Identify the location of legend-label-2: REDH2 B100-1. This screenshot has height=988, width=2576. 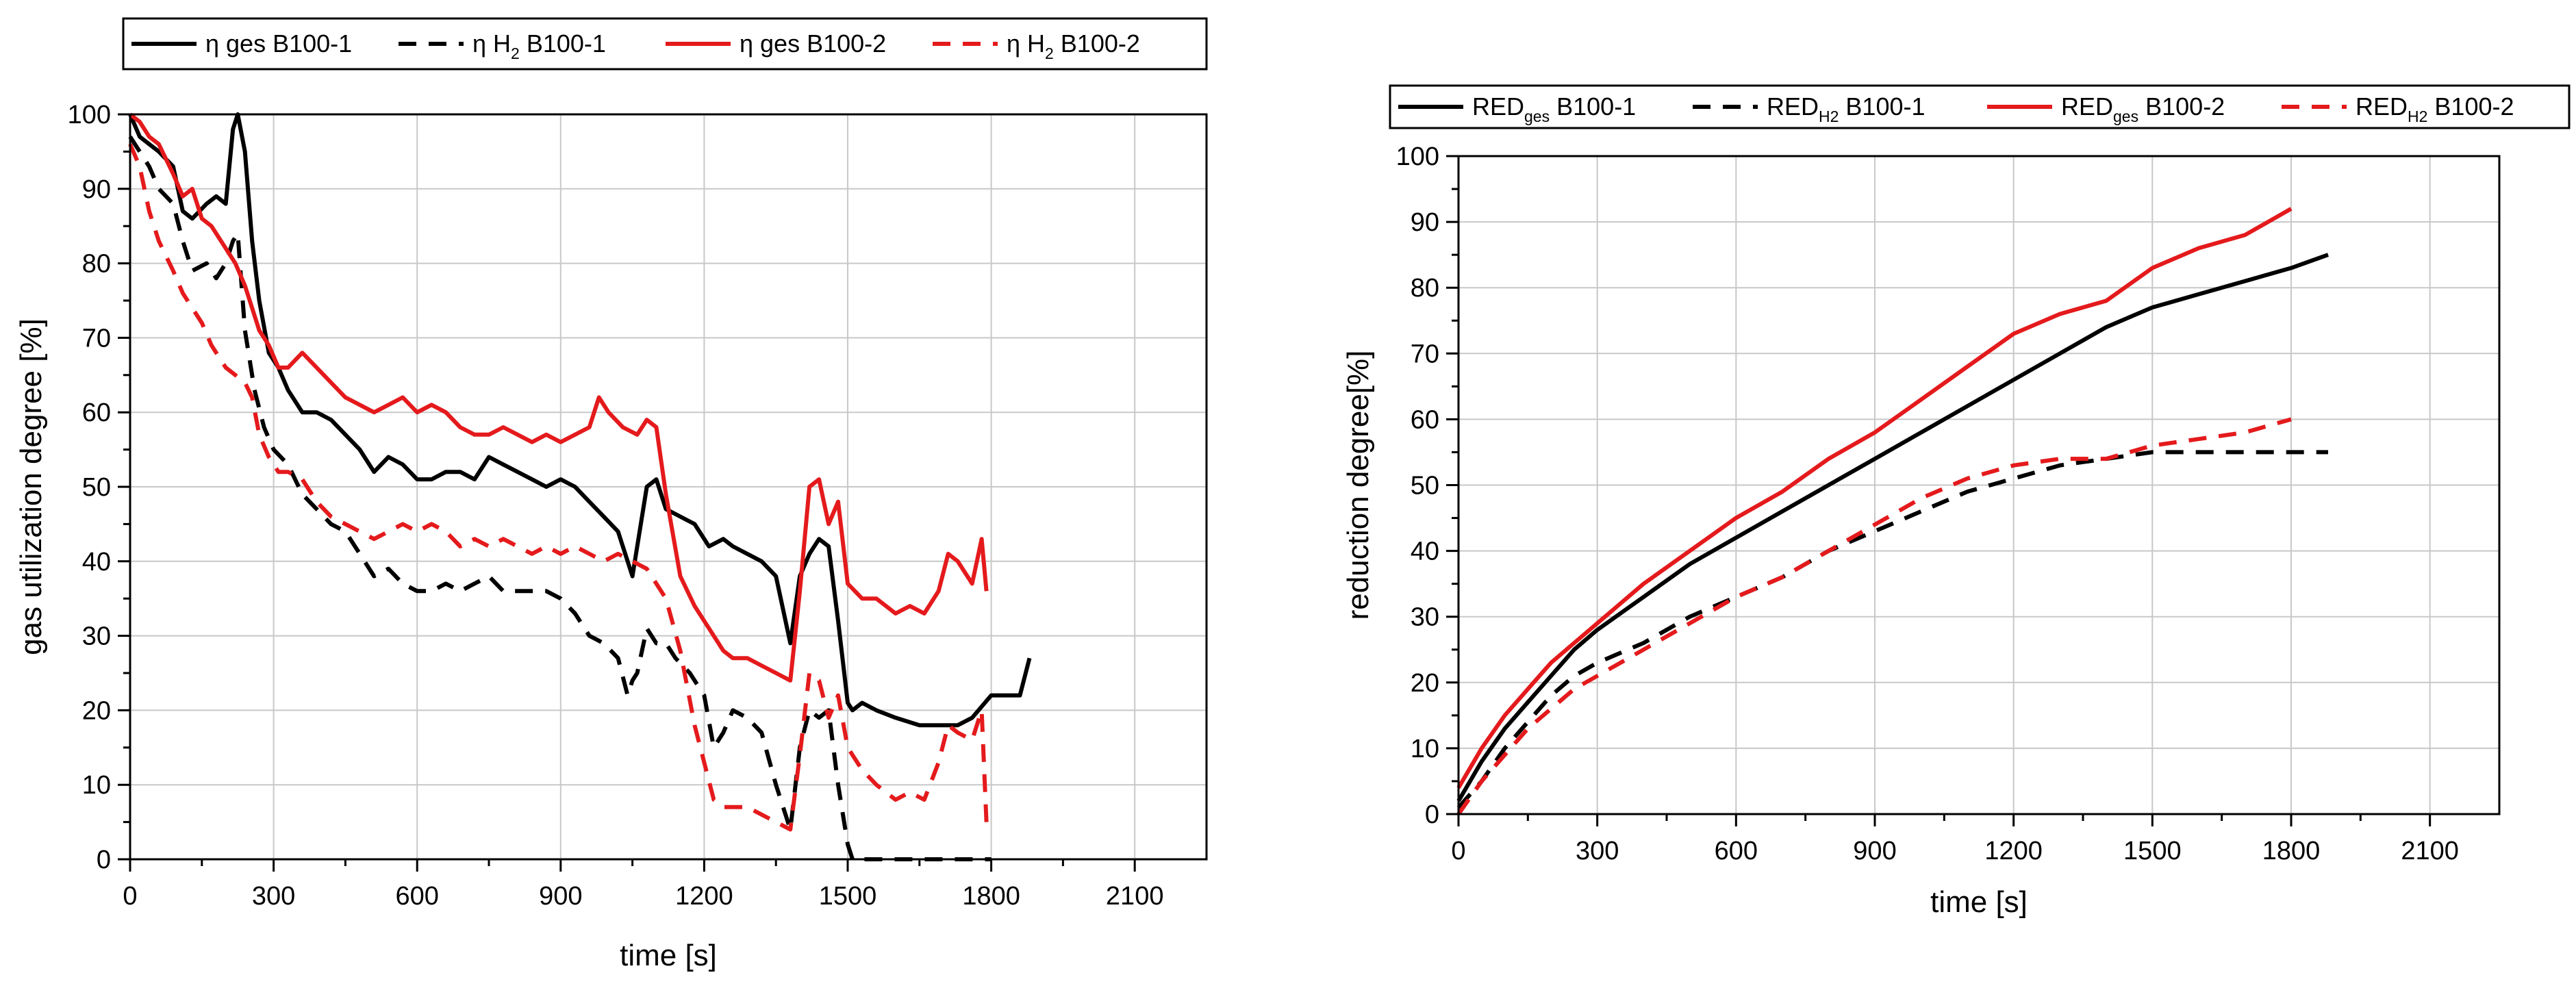
(1846, 108).